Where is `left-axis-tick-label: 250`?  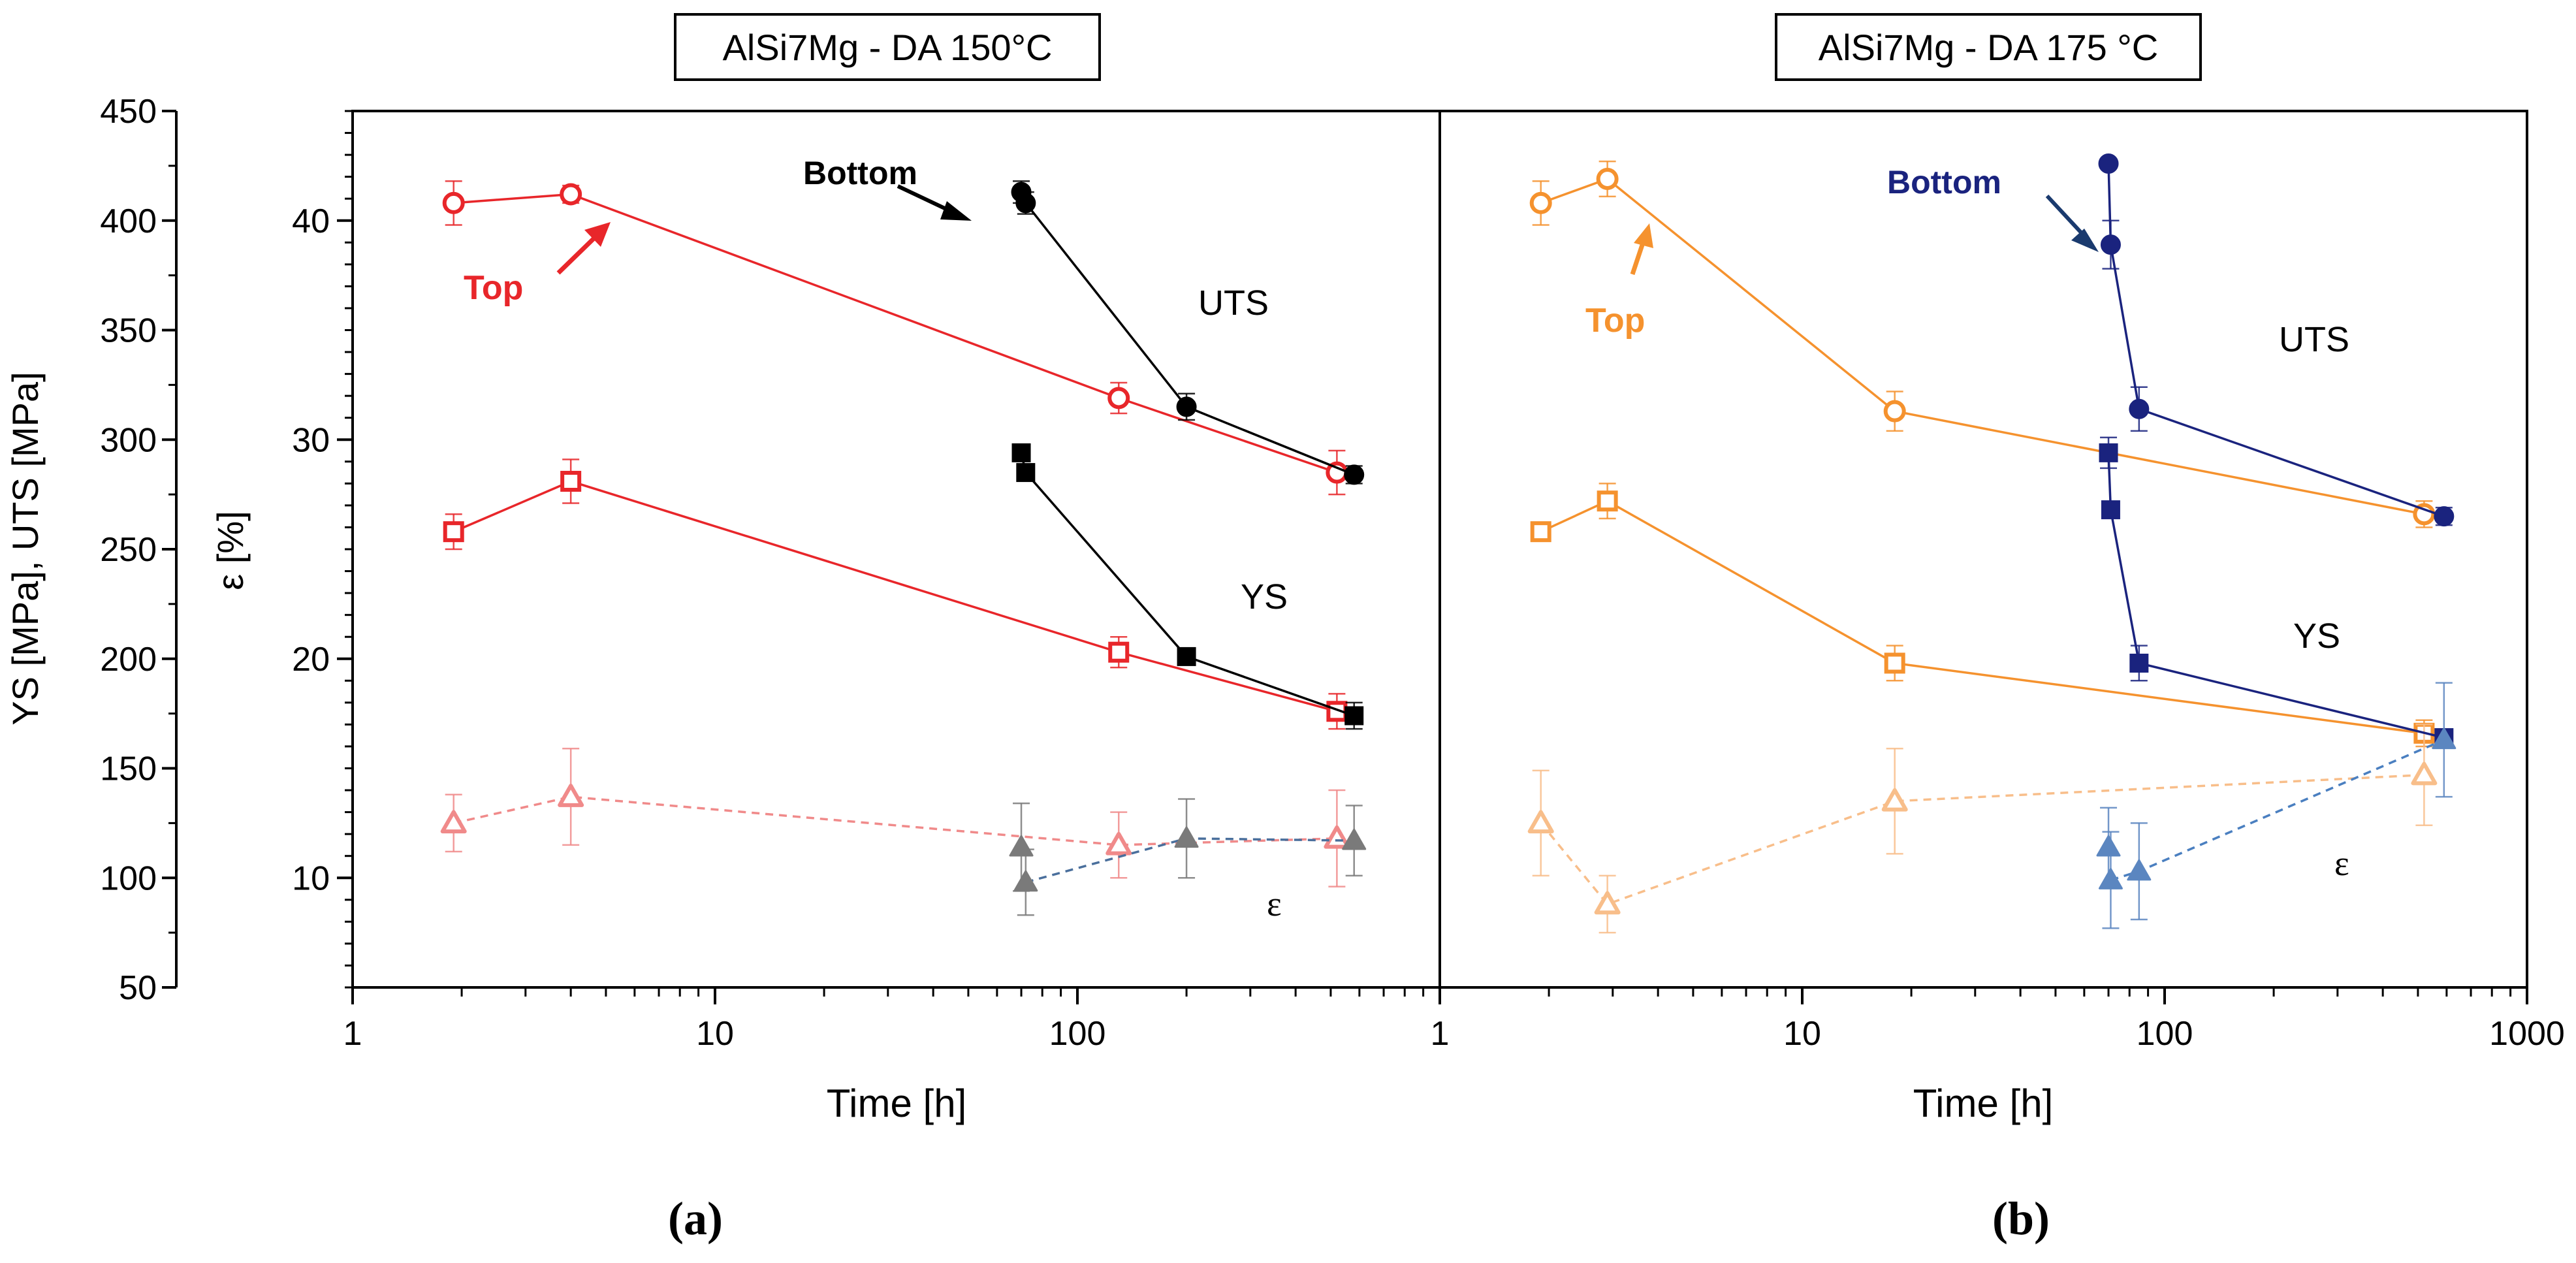
left-axis-tick-label: 250 is located at coordinates (128, 550).